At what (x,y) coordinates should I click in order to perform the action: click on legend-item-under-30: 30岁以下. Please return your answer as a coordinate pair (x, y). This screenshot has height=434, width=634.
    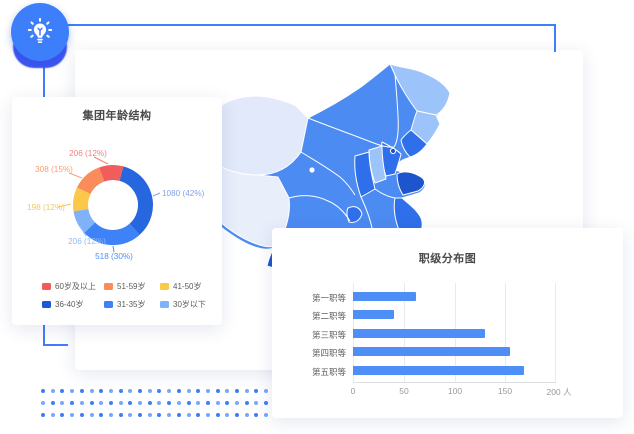
    Looking at the image, I should click on (186, 304).